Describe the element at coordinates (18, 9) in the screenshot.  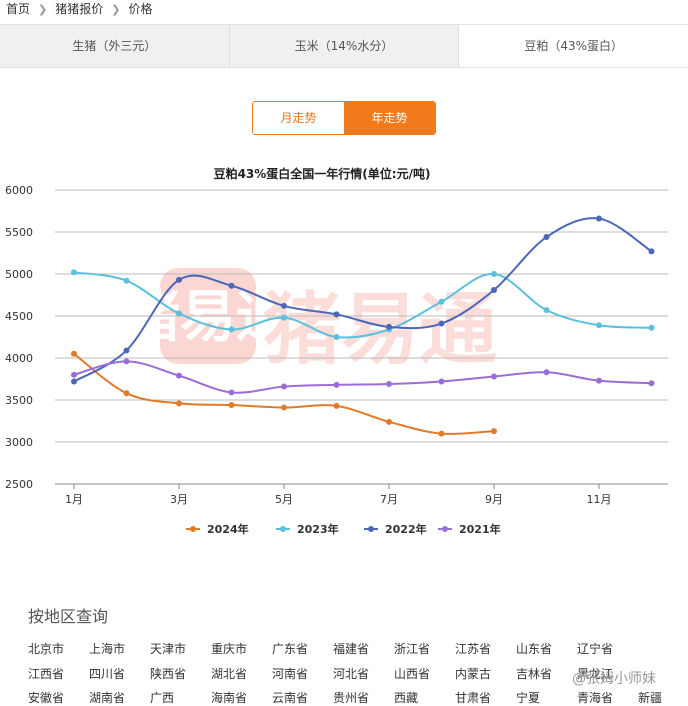
I see `breadcrumb-home: 首页` at that location.